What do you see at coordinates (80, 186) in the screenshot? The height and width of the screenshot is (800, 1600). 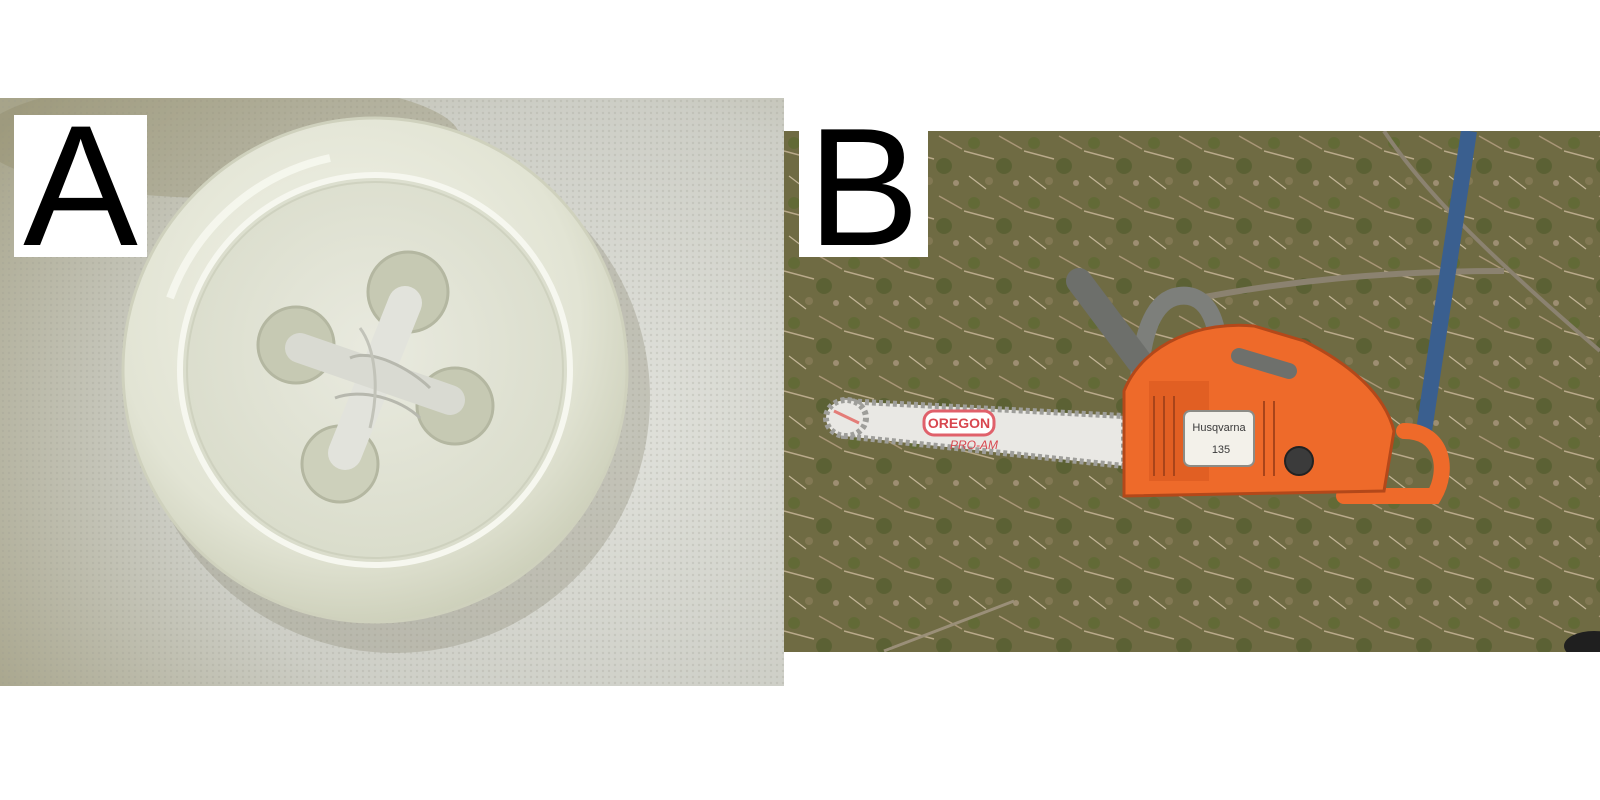 I see `panel-label-a: A` at bounding box center [80, 186].